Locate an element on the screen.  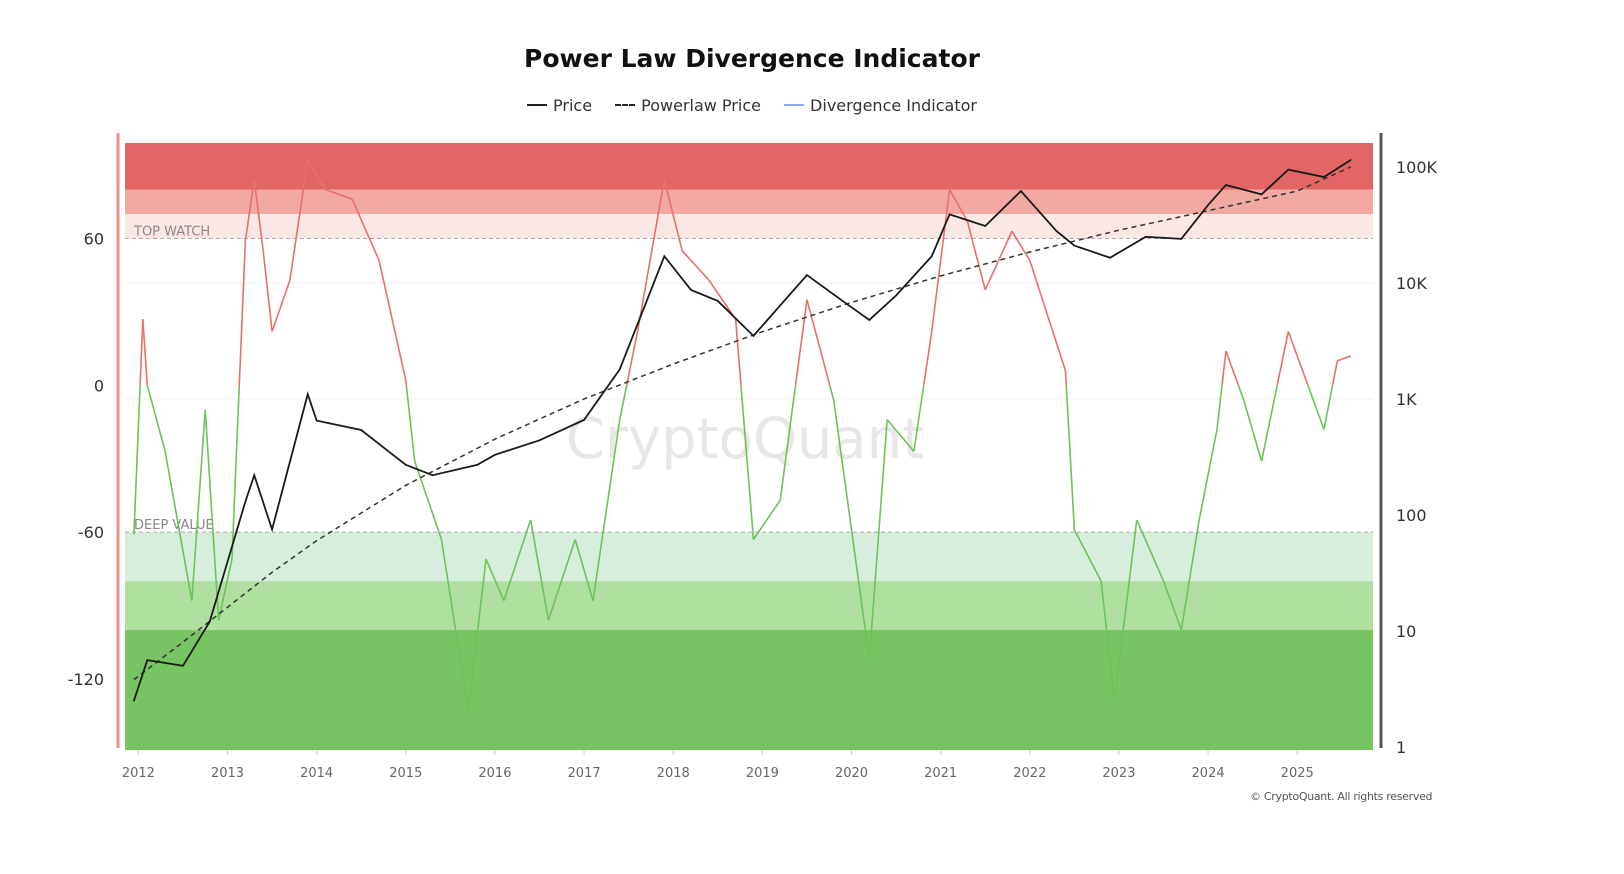
copyright-footer: © CryptoQuant. All rights reserved is located at coordinates (1341, 796).